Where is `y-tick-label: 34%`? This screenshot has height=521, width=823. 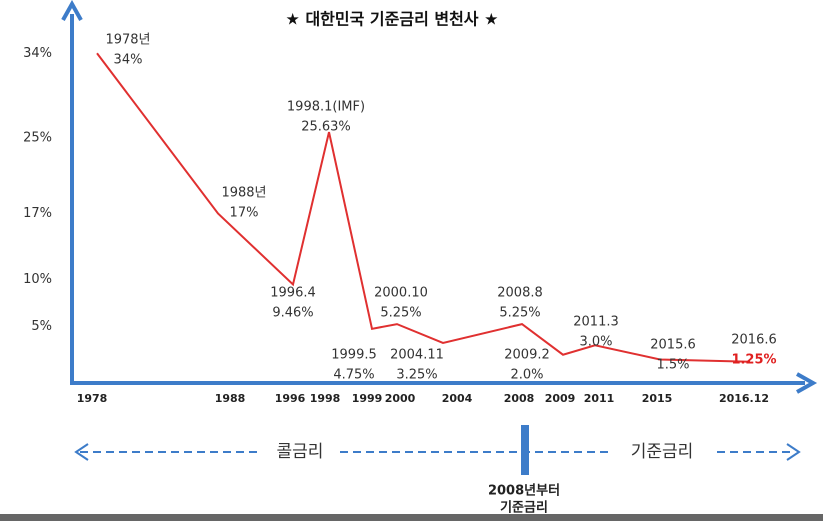
y-tick-label: 34% is located at coordinates (37, 53).